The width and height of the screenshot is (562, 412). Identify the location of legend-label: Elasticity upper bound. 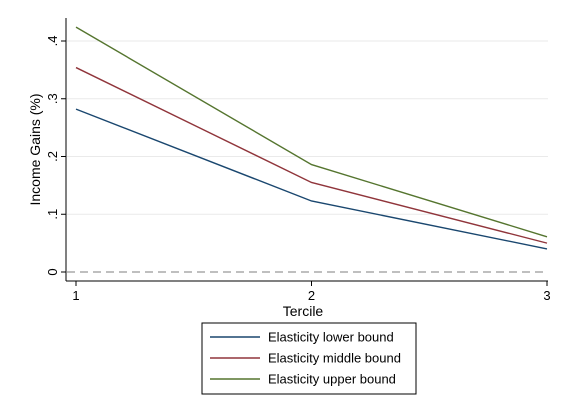
(332, 379).